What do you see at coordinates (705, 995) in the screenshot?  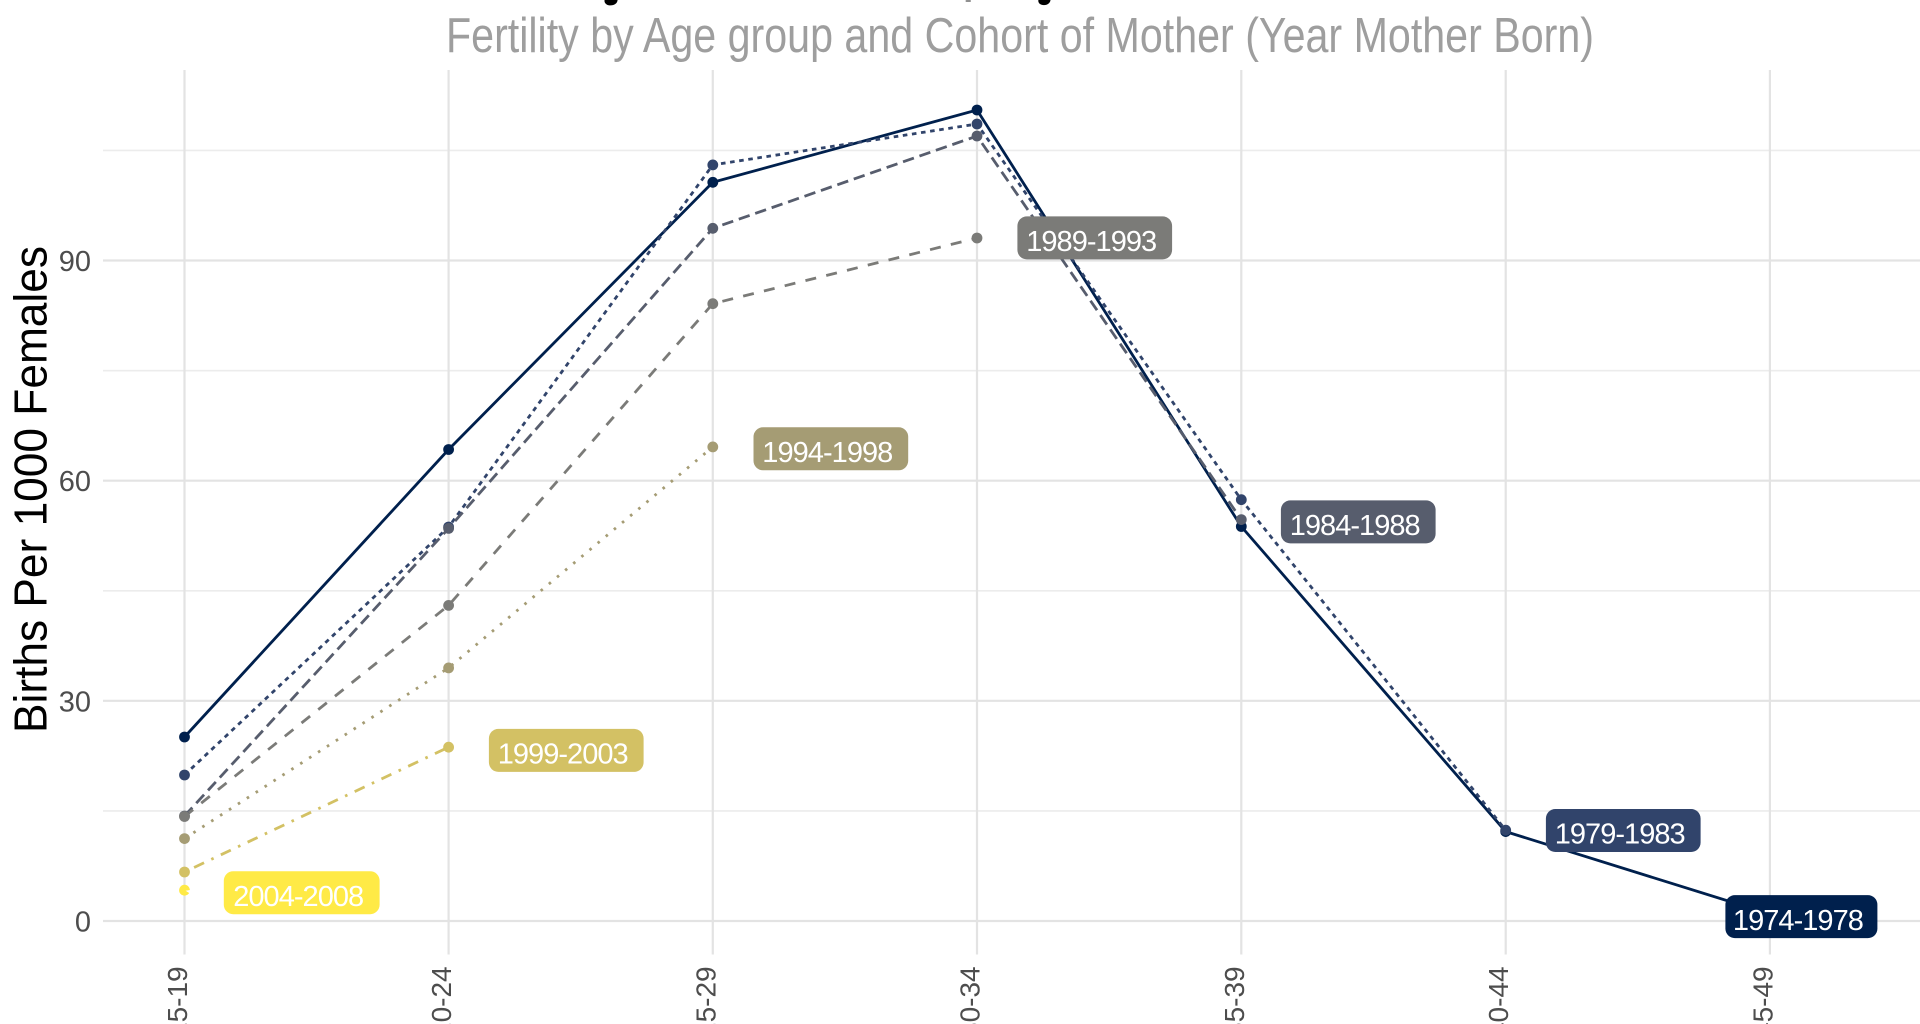 I see `svg-text: 25-29` at bounding box center [705, 995].